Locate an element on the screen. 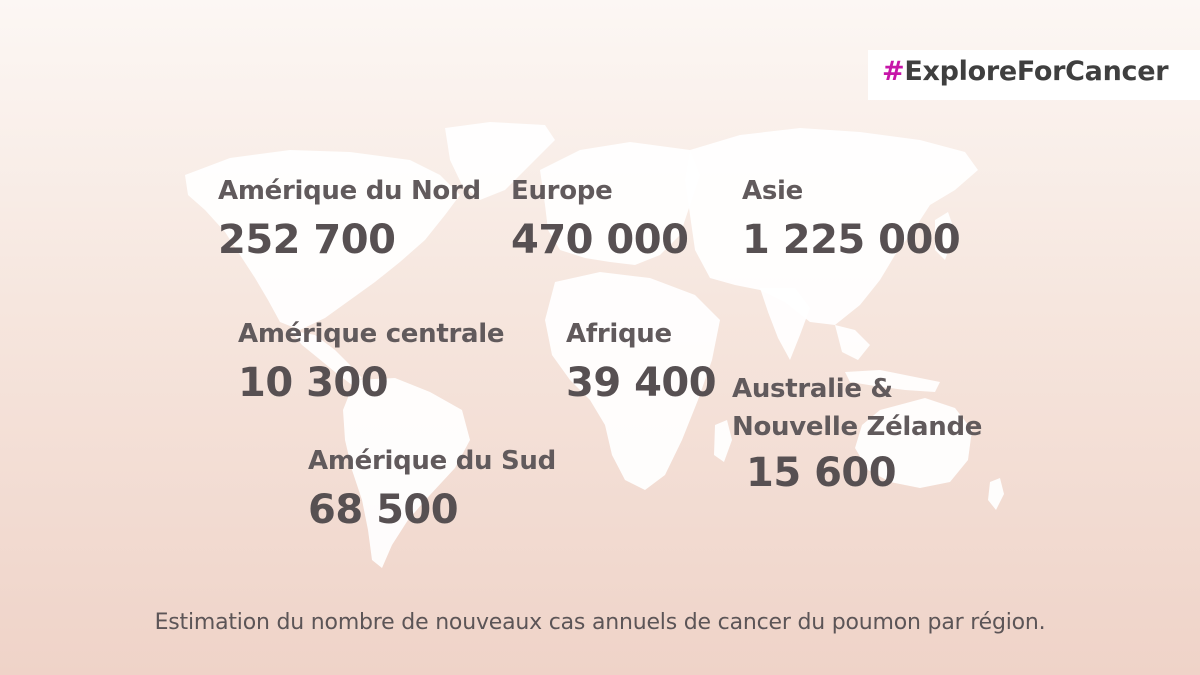 This screenshot has width=1200, height=675. region-oceania: Australie & Nouvelle Zélande 15 600 is located at coordinates (857, 433).